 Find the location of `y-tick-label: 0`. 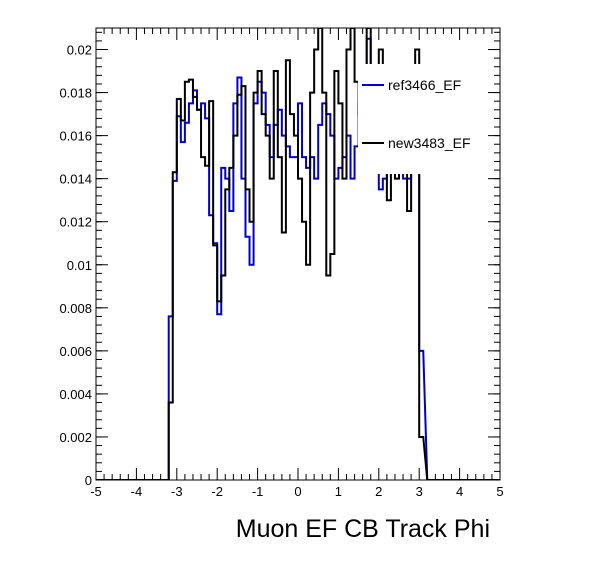

y-tick-label: 0 is located at coordinates (88, 480).